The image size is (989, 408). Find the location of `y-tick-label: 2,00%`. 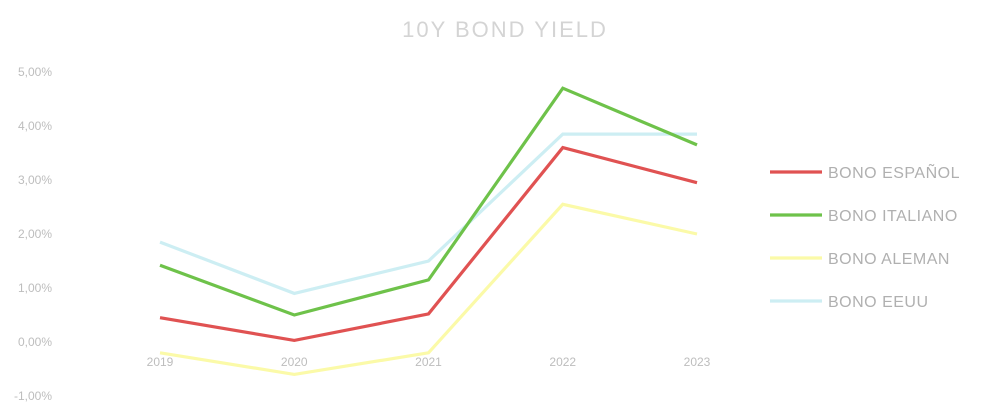

y-tick-label: 2,00% is located at coordinates (35, 234).